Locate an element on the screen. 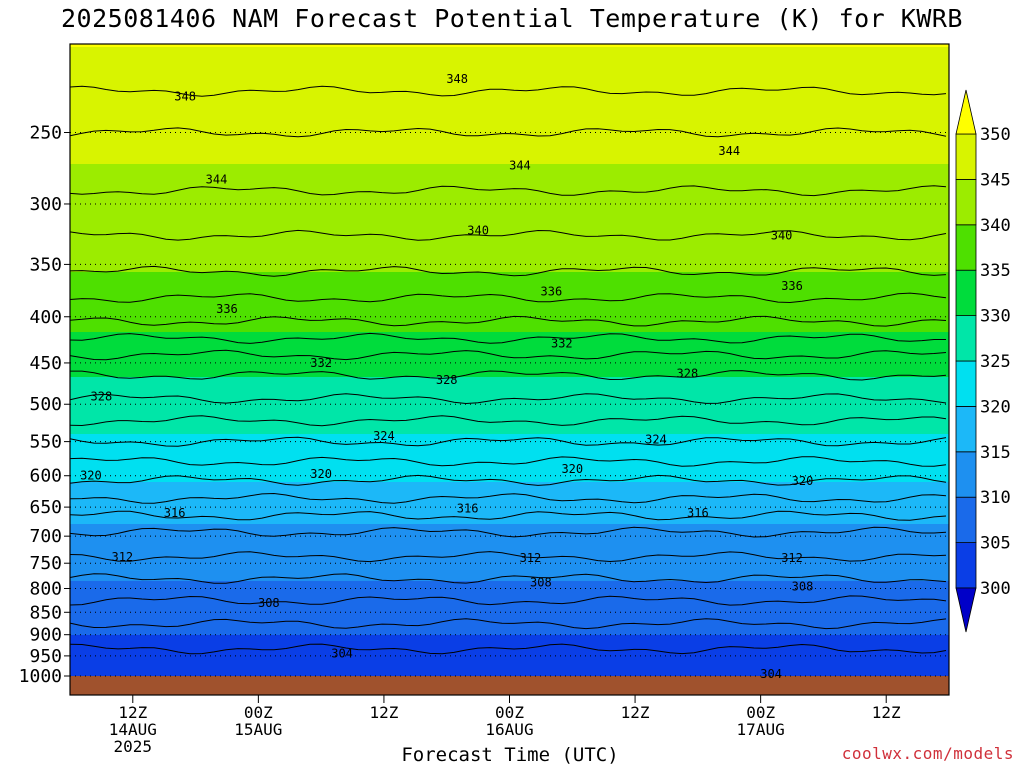 This screenshot has width=1024, height=768. y-tick-label: 950 is located at coordinates (45, 656).